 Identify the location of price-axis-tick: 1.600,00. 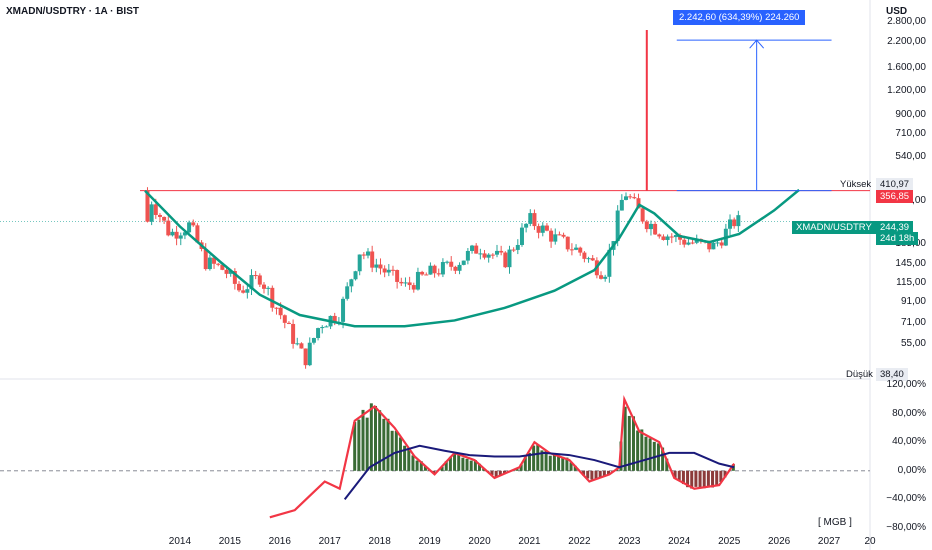
(906, 67).